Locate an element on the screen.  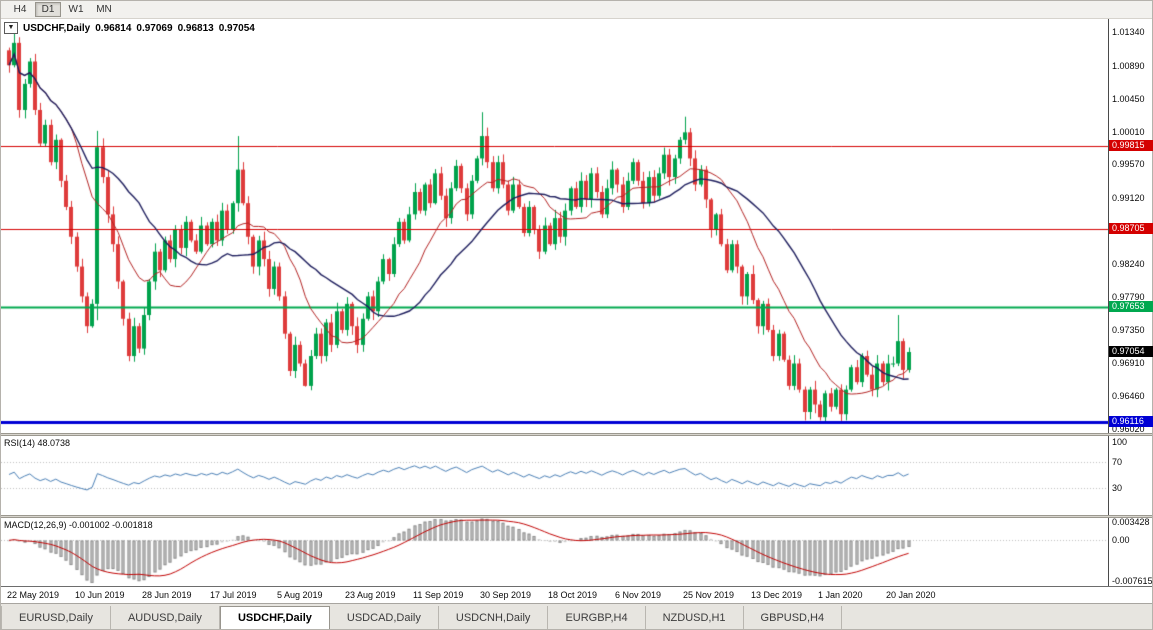
tab-nzdusd-h1: NZDUSD,H1 is located at coordinates (695, 617).